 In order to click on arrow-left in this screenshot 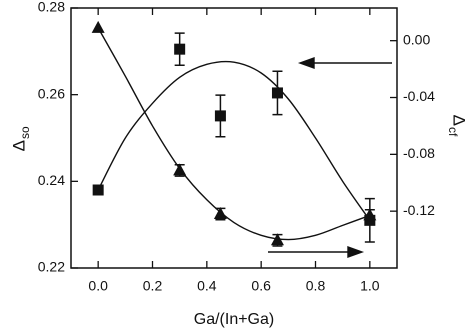, I will do `click(344, 63)`.